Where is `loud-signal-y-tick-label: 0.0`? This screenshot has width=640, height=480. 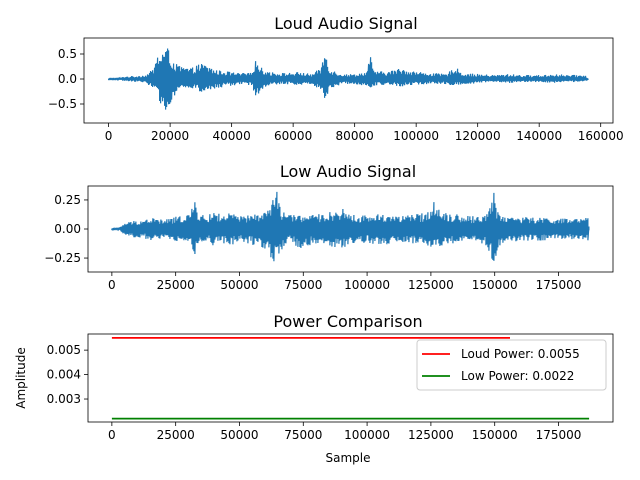 loud-signal-y-tick-label: 0.0 is located at coordinates (67, 79).